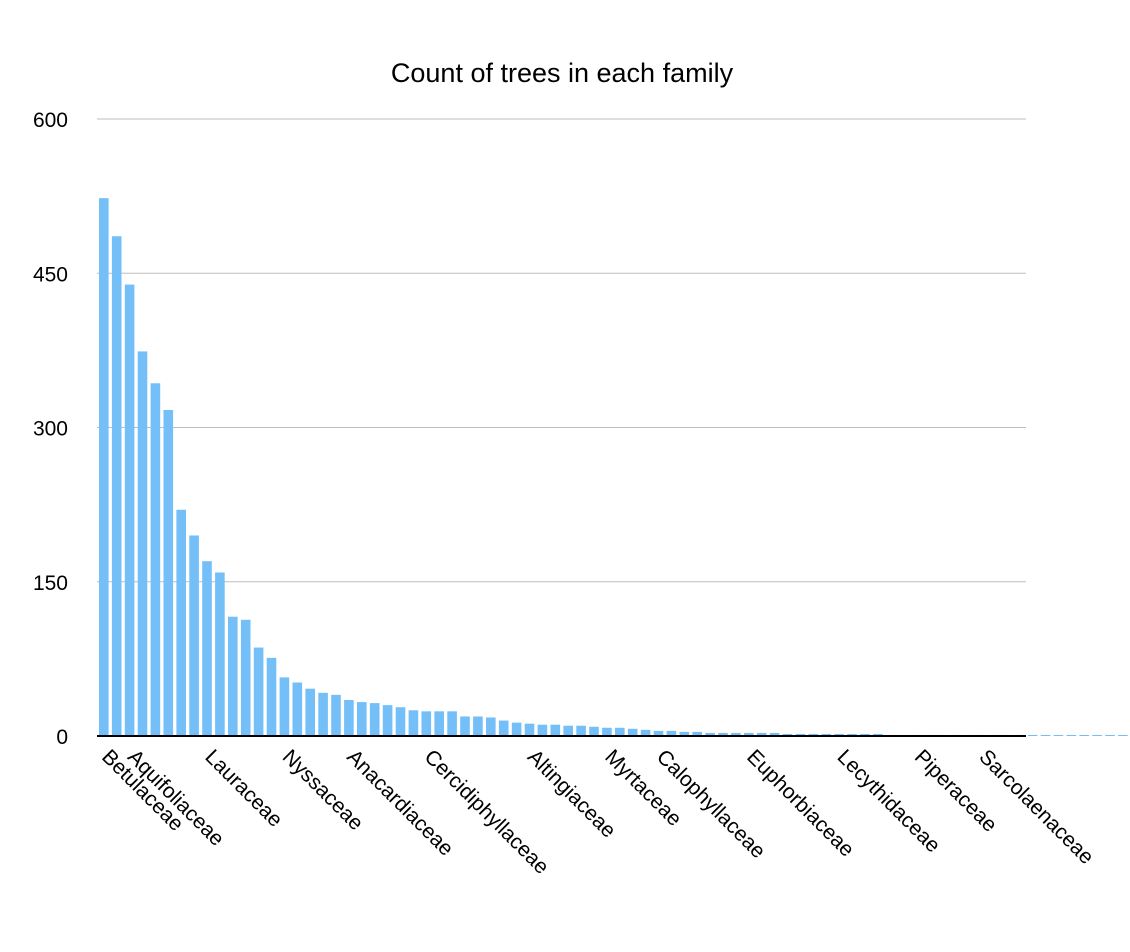 This screenshot has width=1130, height=952. I want to click on y-tick-label: 300, so click(50, 429).